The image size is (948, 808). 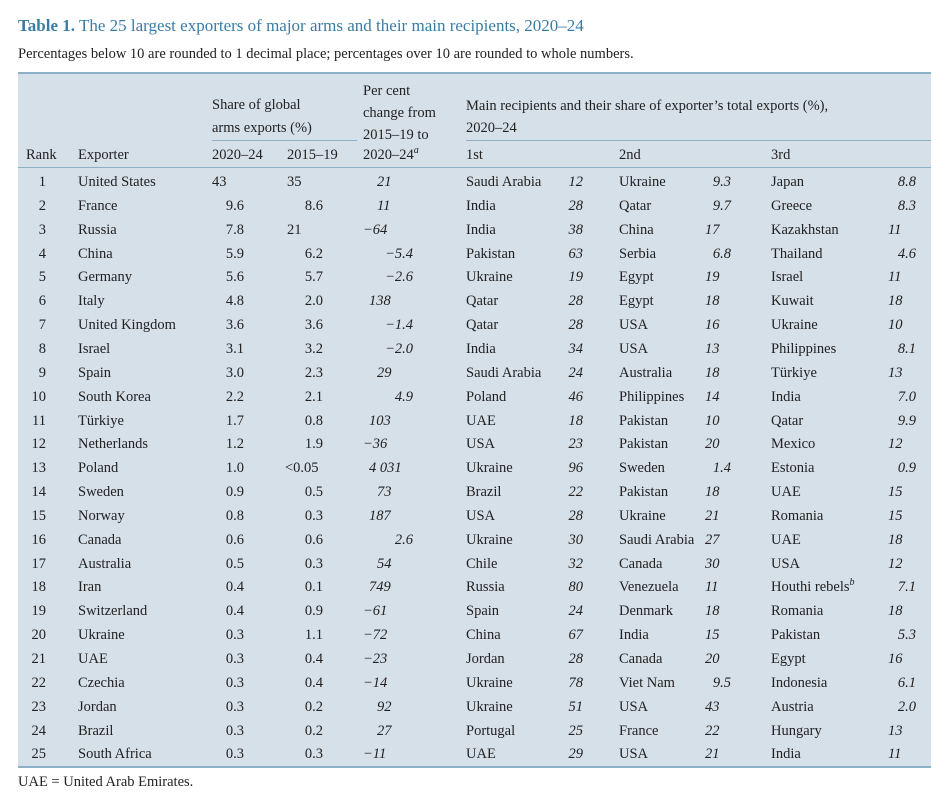 What do you see at coordinates (97, 206) in the screenshot?
I see `exporter-cell: France` at bounding box center [97, 206].